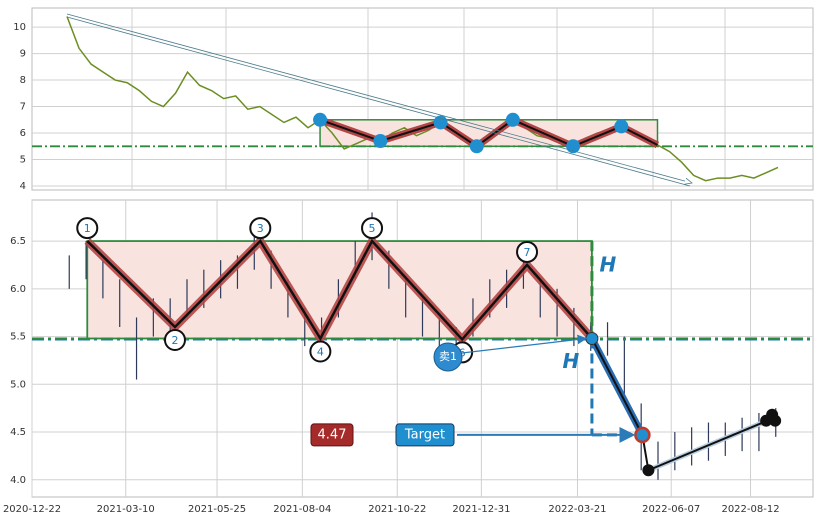 This screenshot has height=520, width=820. Describe the element at coordinates (126, 509) in the screenshot. I see `x-tick-label: 2021-03-10` at that location.